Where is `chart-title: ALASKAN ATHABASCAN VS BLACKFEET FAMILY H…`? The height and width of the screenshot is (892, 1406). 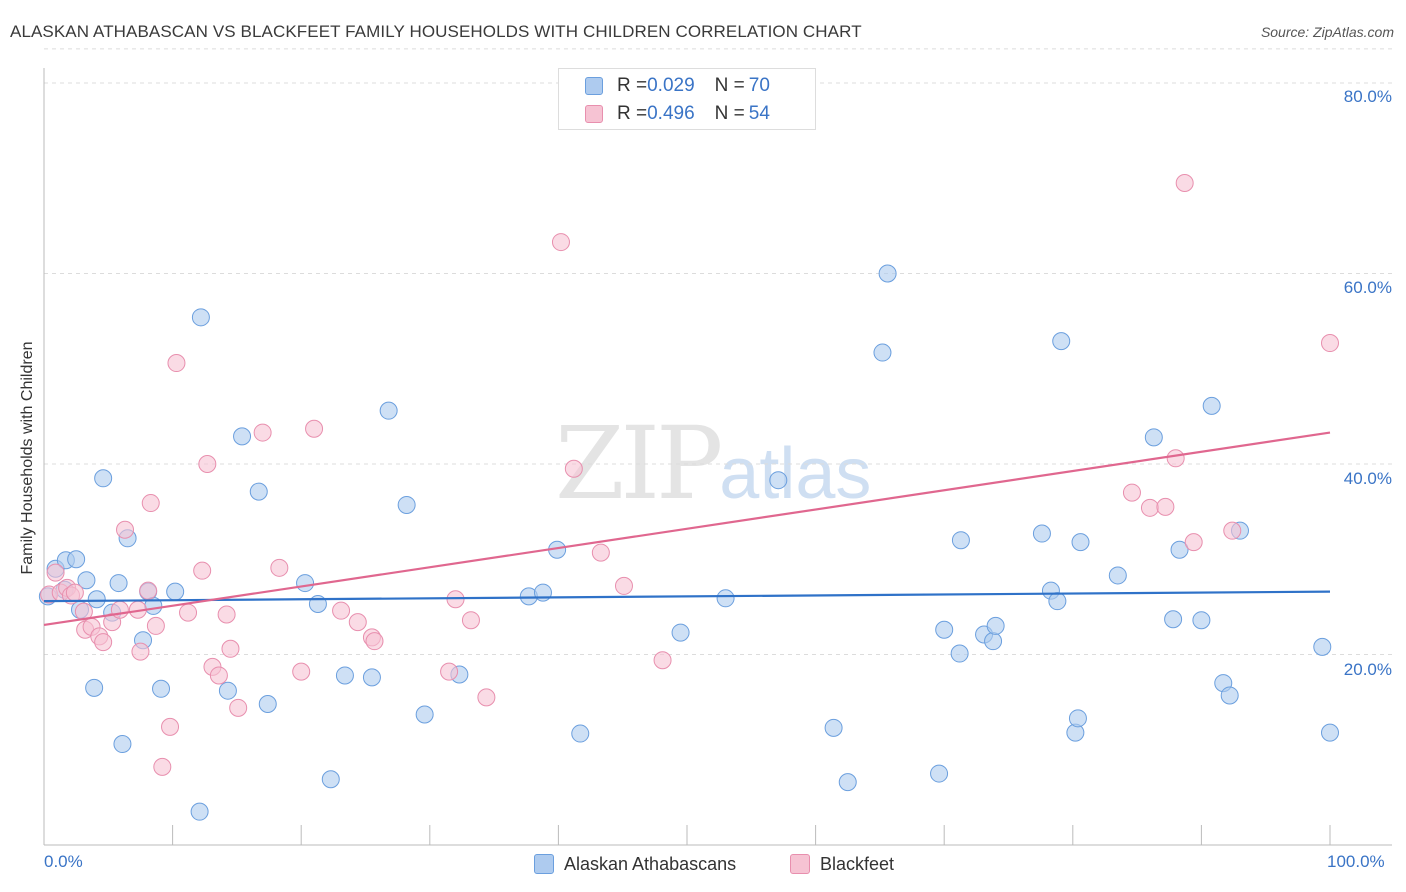 chart-title: ALASKAN ATHABASCAN VS BLACKFEET FAMILY H… is located at coordinates (436, 31).